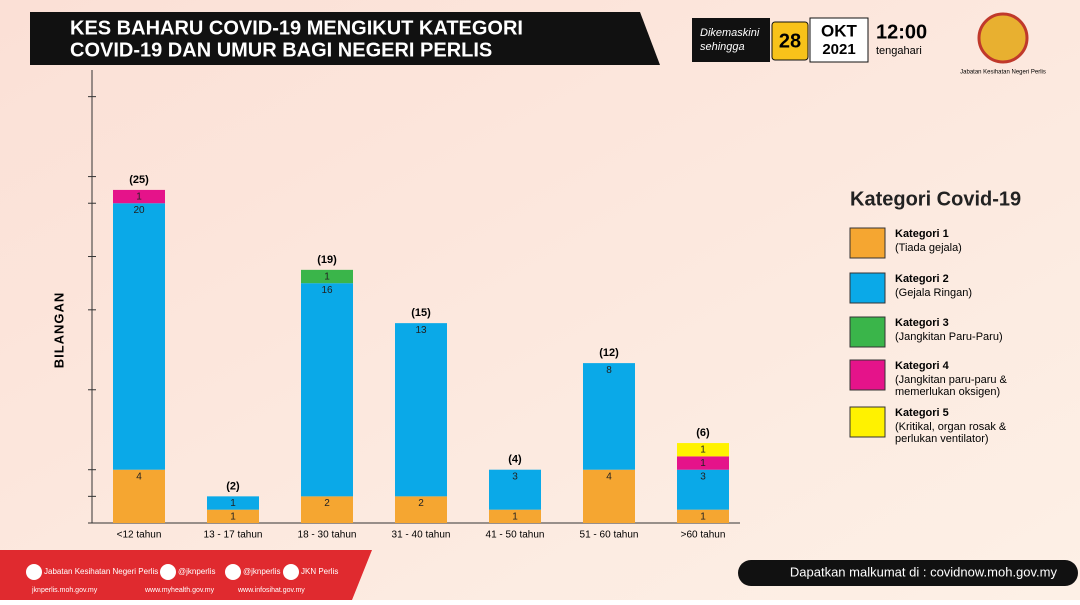 This screenshot has width=1080, height=605. What do you see at coordinates (515, 535) in the screenshot?
I see `x-tick-label: 41 - 50 tahun` at bounding box center [515, 535].